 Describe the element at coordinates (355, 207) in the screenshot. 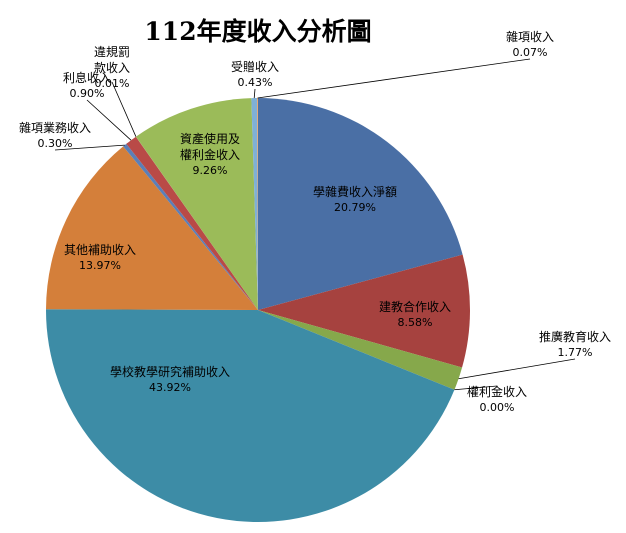

I see `value-label: 20.79%` at that location.